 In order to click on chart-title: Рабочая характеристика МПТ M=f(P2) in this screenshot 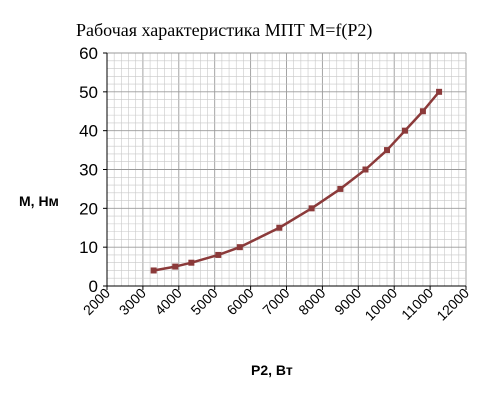, I will do `click(224, 30)`.